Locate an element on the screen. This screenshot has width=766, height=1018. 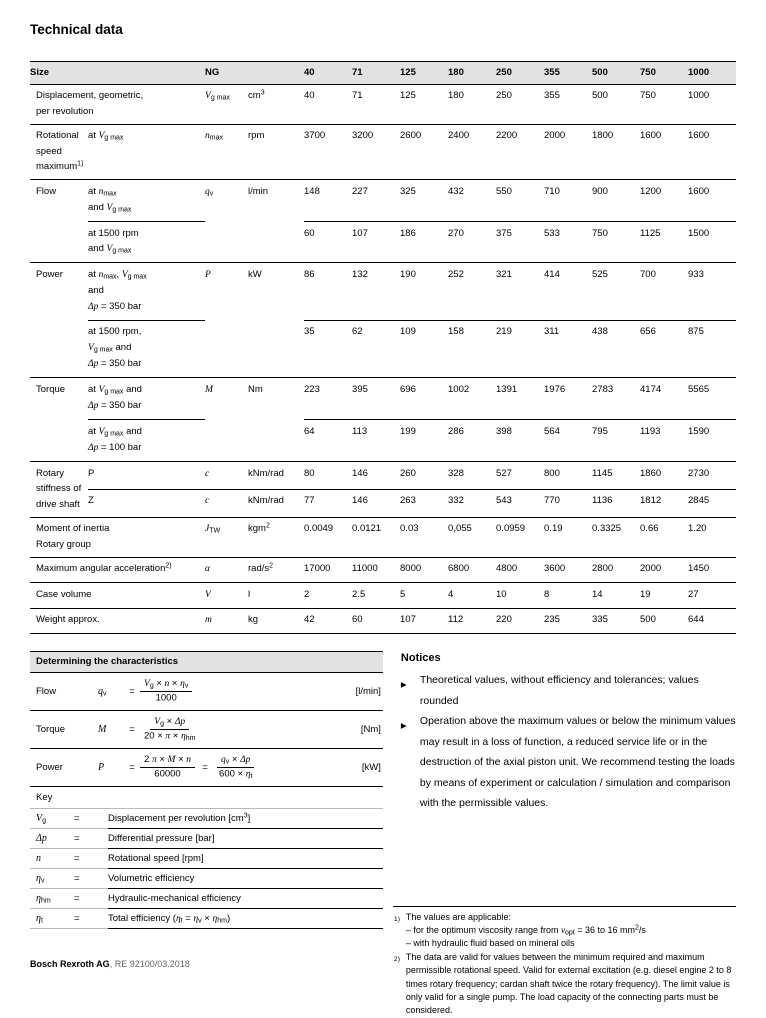
formula-symbol: P is located at coordinates (101, 767).